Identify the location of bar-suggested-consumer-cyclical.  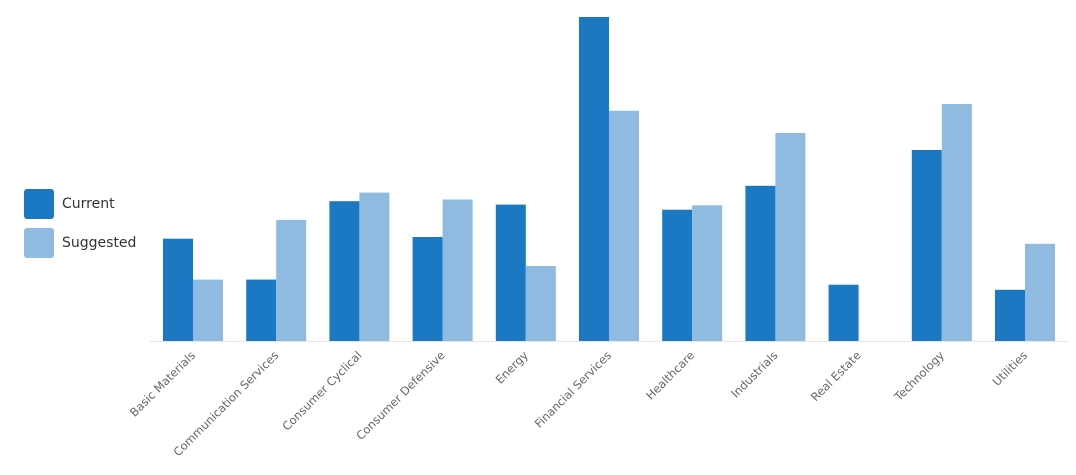
(374, 266).